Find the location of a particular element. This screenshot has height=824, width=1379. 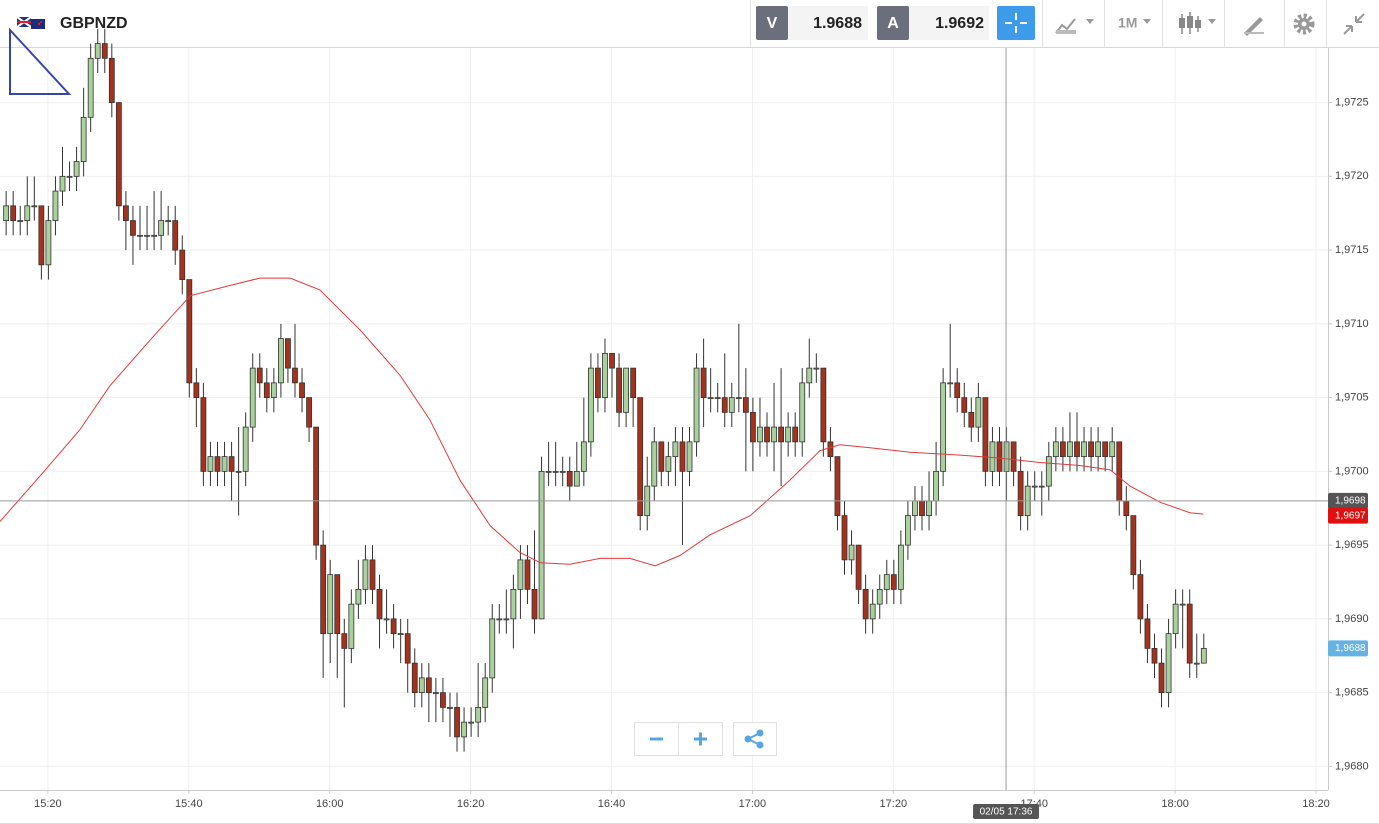

bid-label-box is located at coordinates (772, 23).